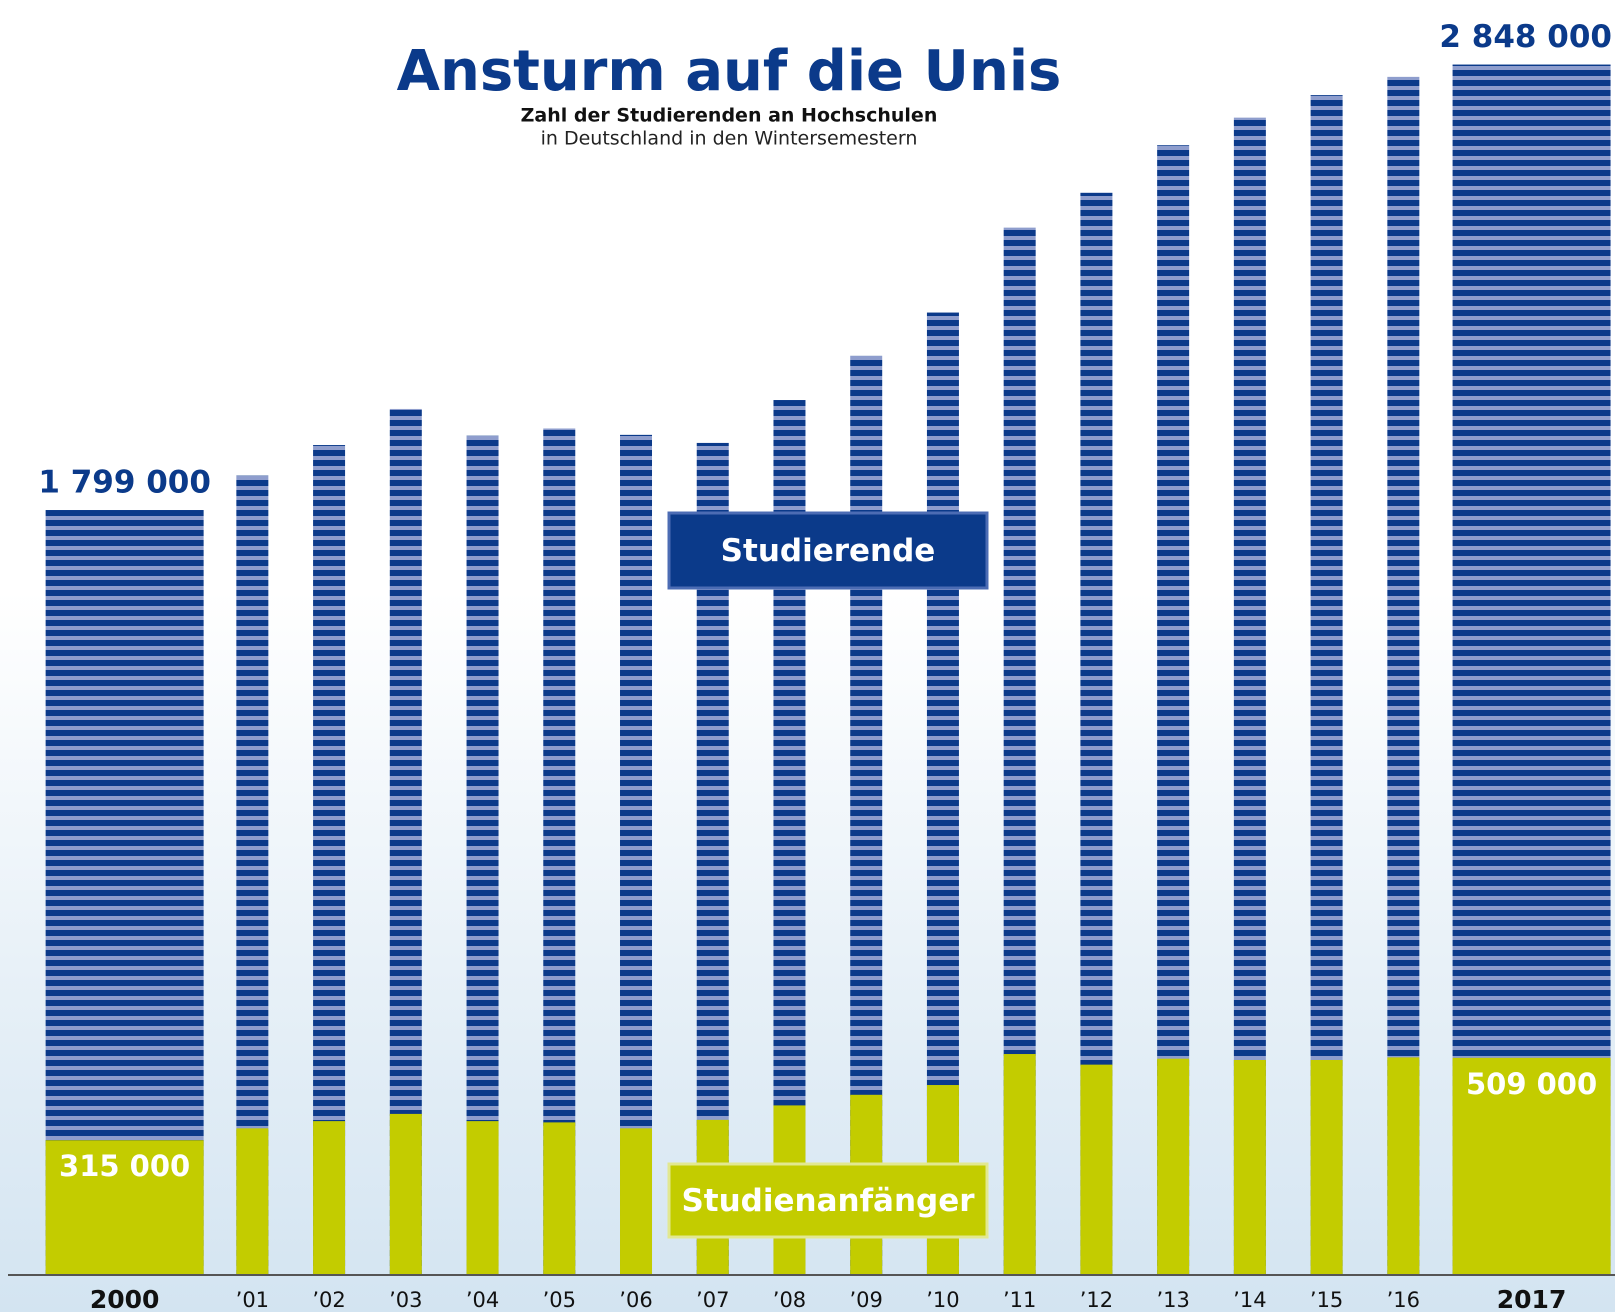 The height and width of the screenshot is (1316, 1615). I want to click on legend-label: Studienanfänger, so click(828, 1201).